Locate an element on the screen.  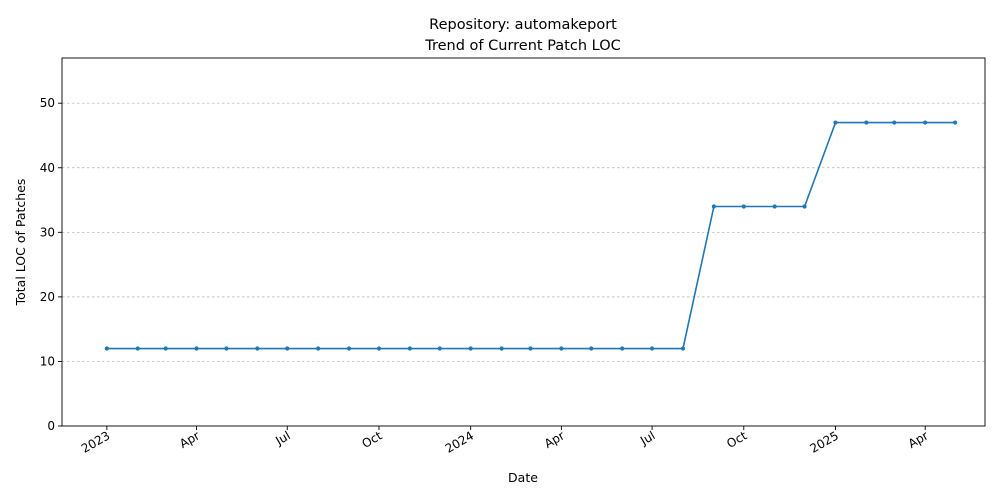
y-tick-label: 40 is located at coordinates (47, 168).